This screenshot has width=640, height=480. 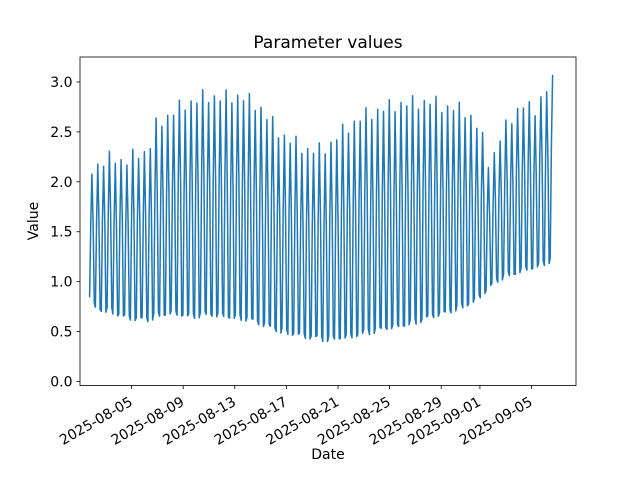 I want to click on x-axis-label: Date, so click(x=327, y=455).